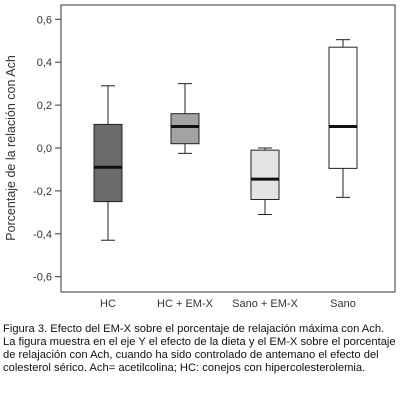  I want to click on box-sano, so click(343, 118).